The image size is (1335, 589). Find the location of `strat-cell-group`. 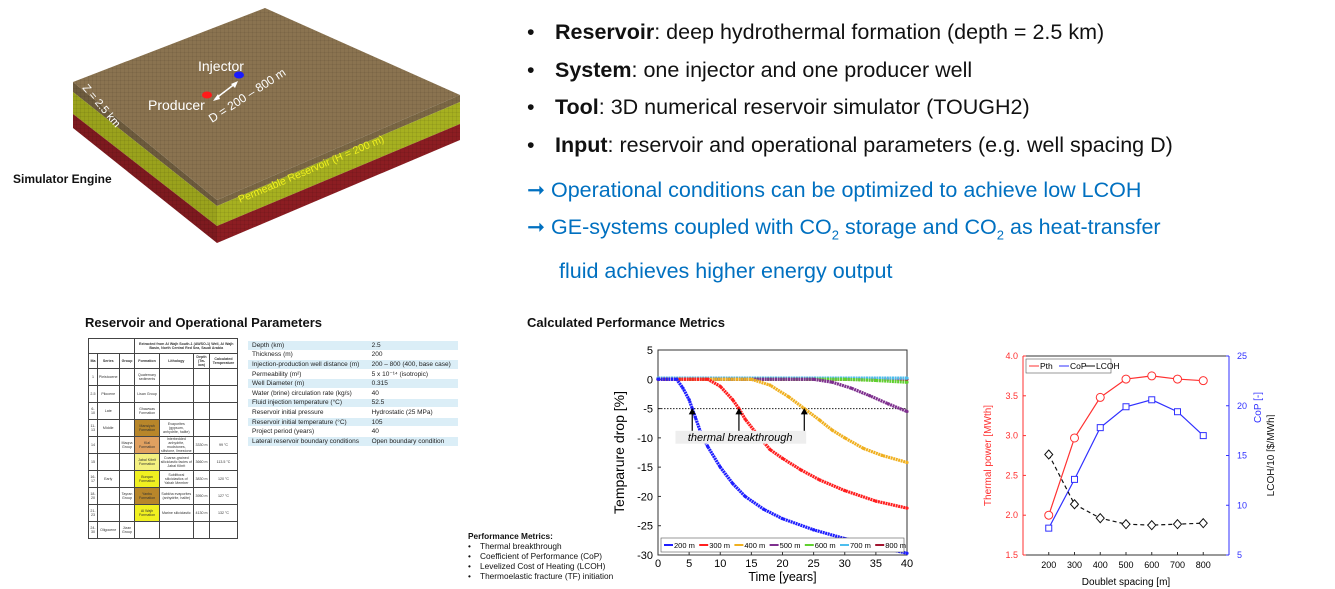

strat-cell-group is located at coordinates (127, 479).